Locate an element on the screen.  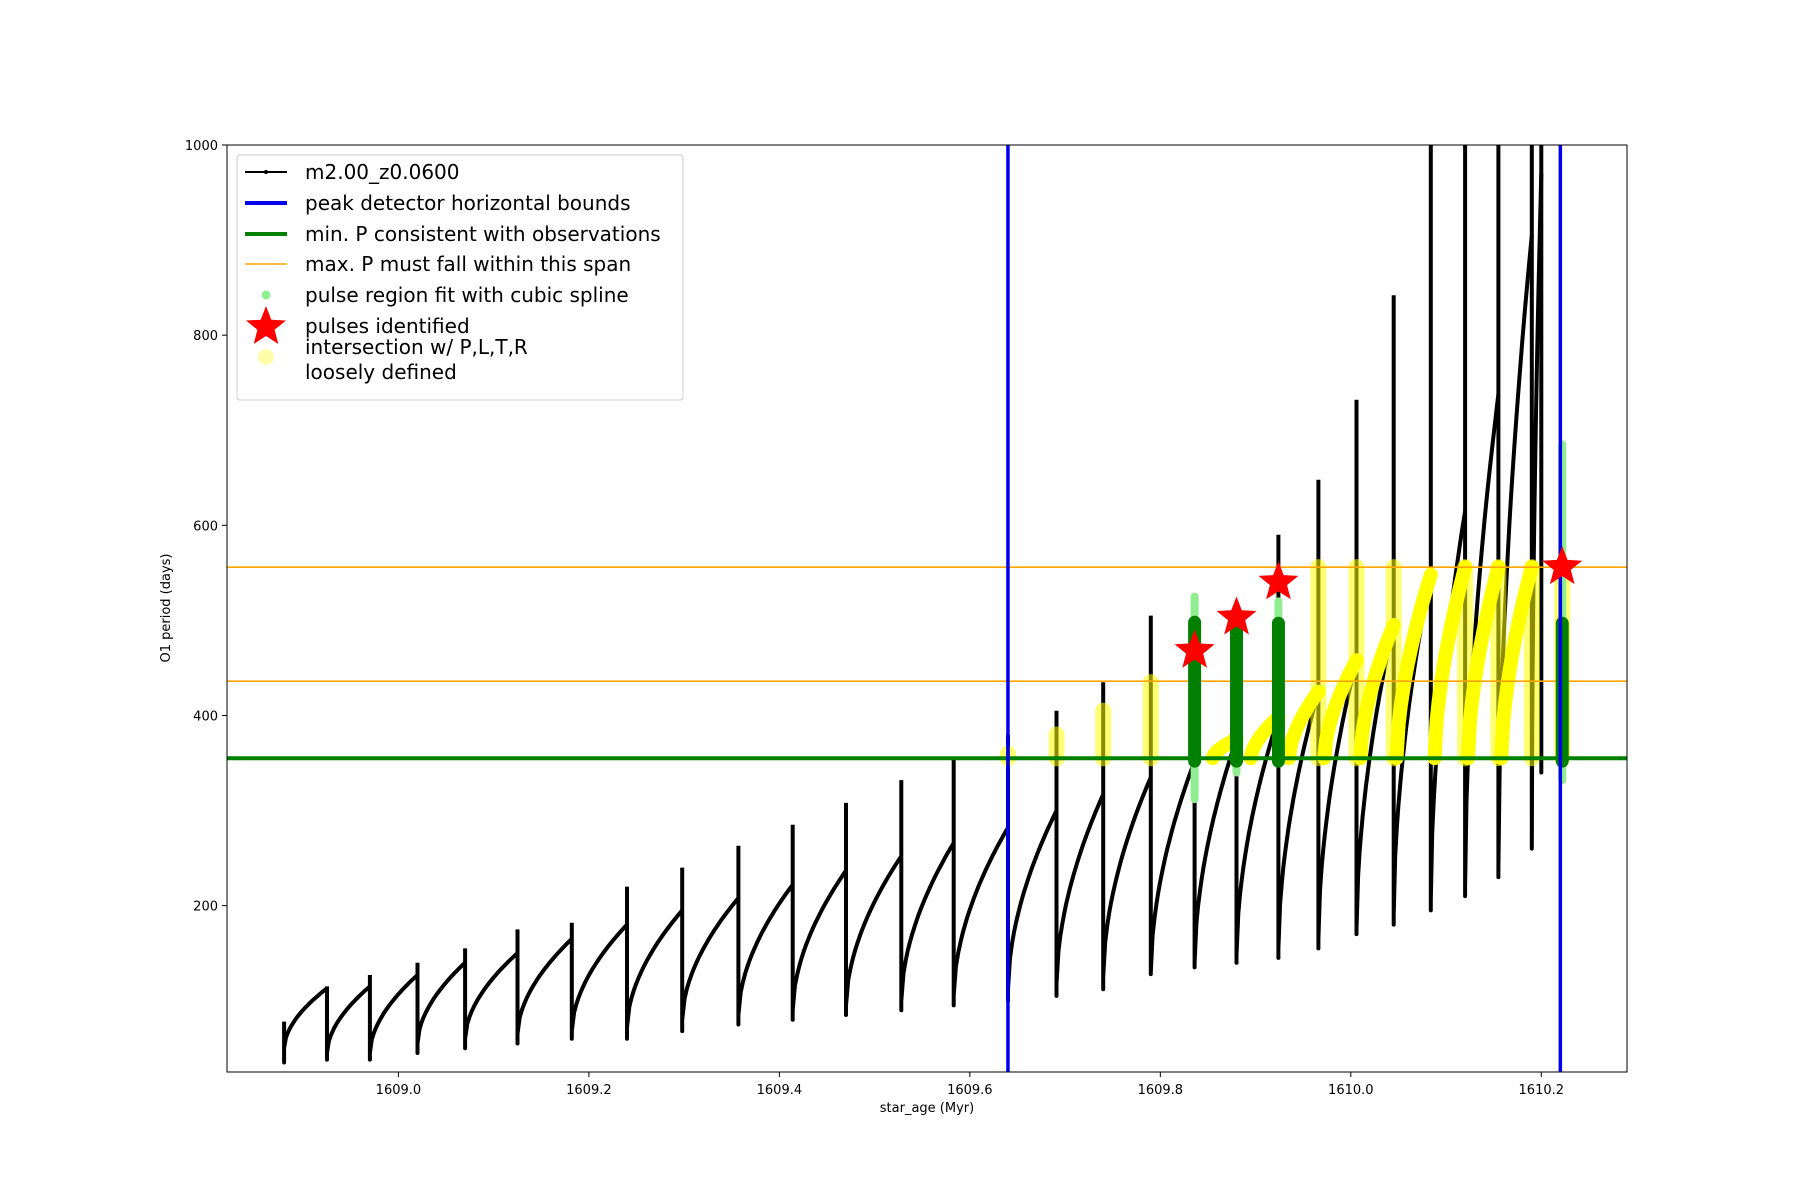
x-tick-label-0: 1609.0 is located at coordinates (399, 1090).